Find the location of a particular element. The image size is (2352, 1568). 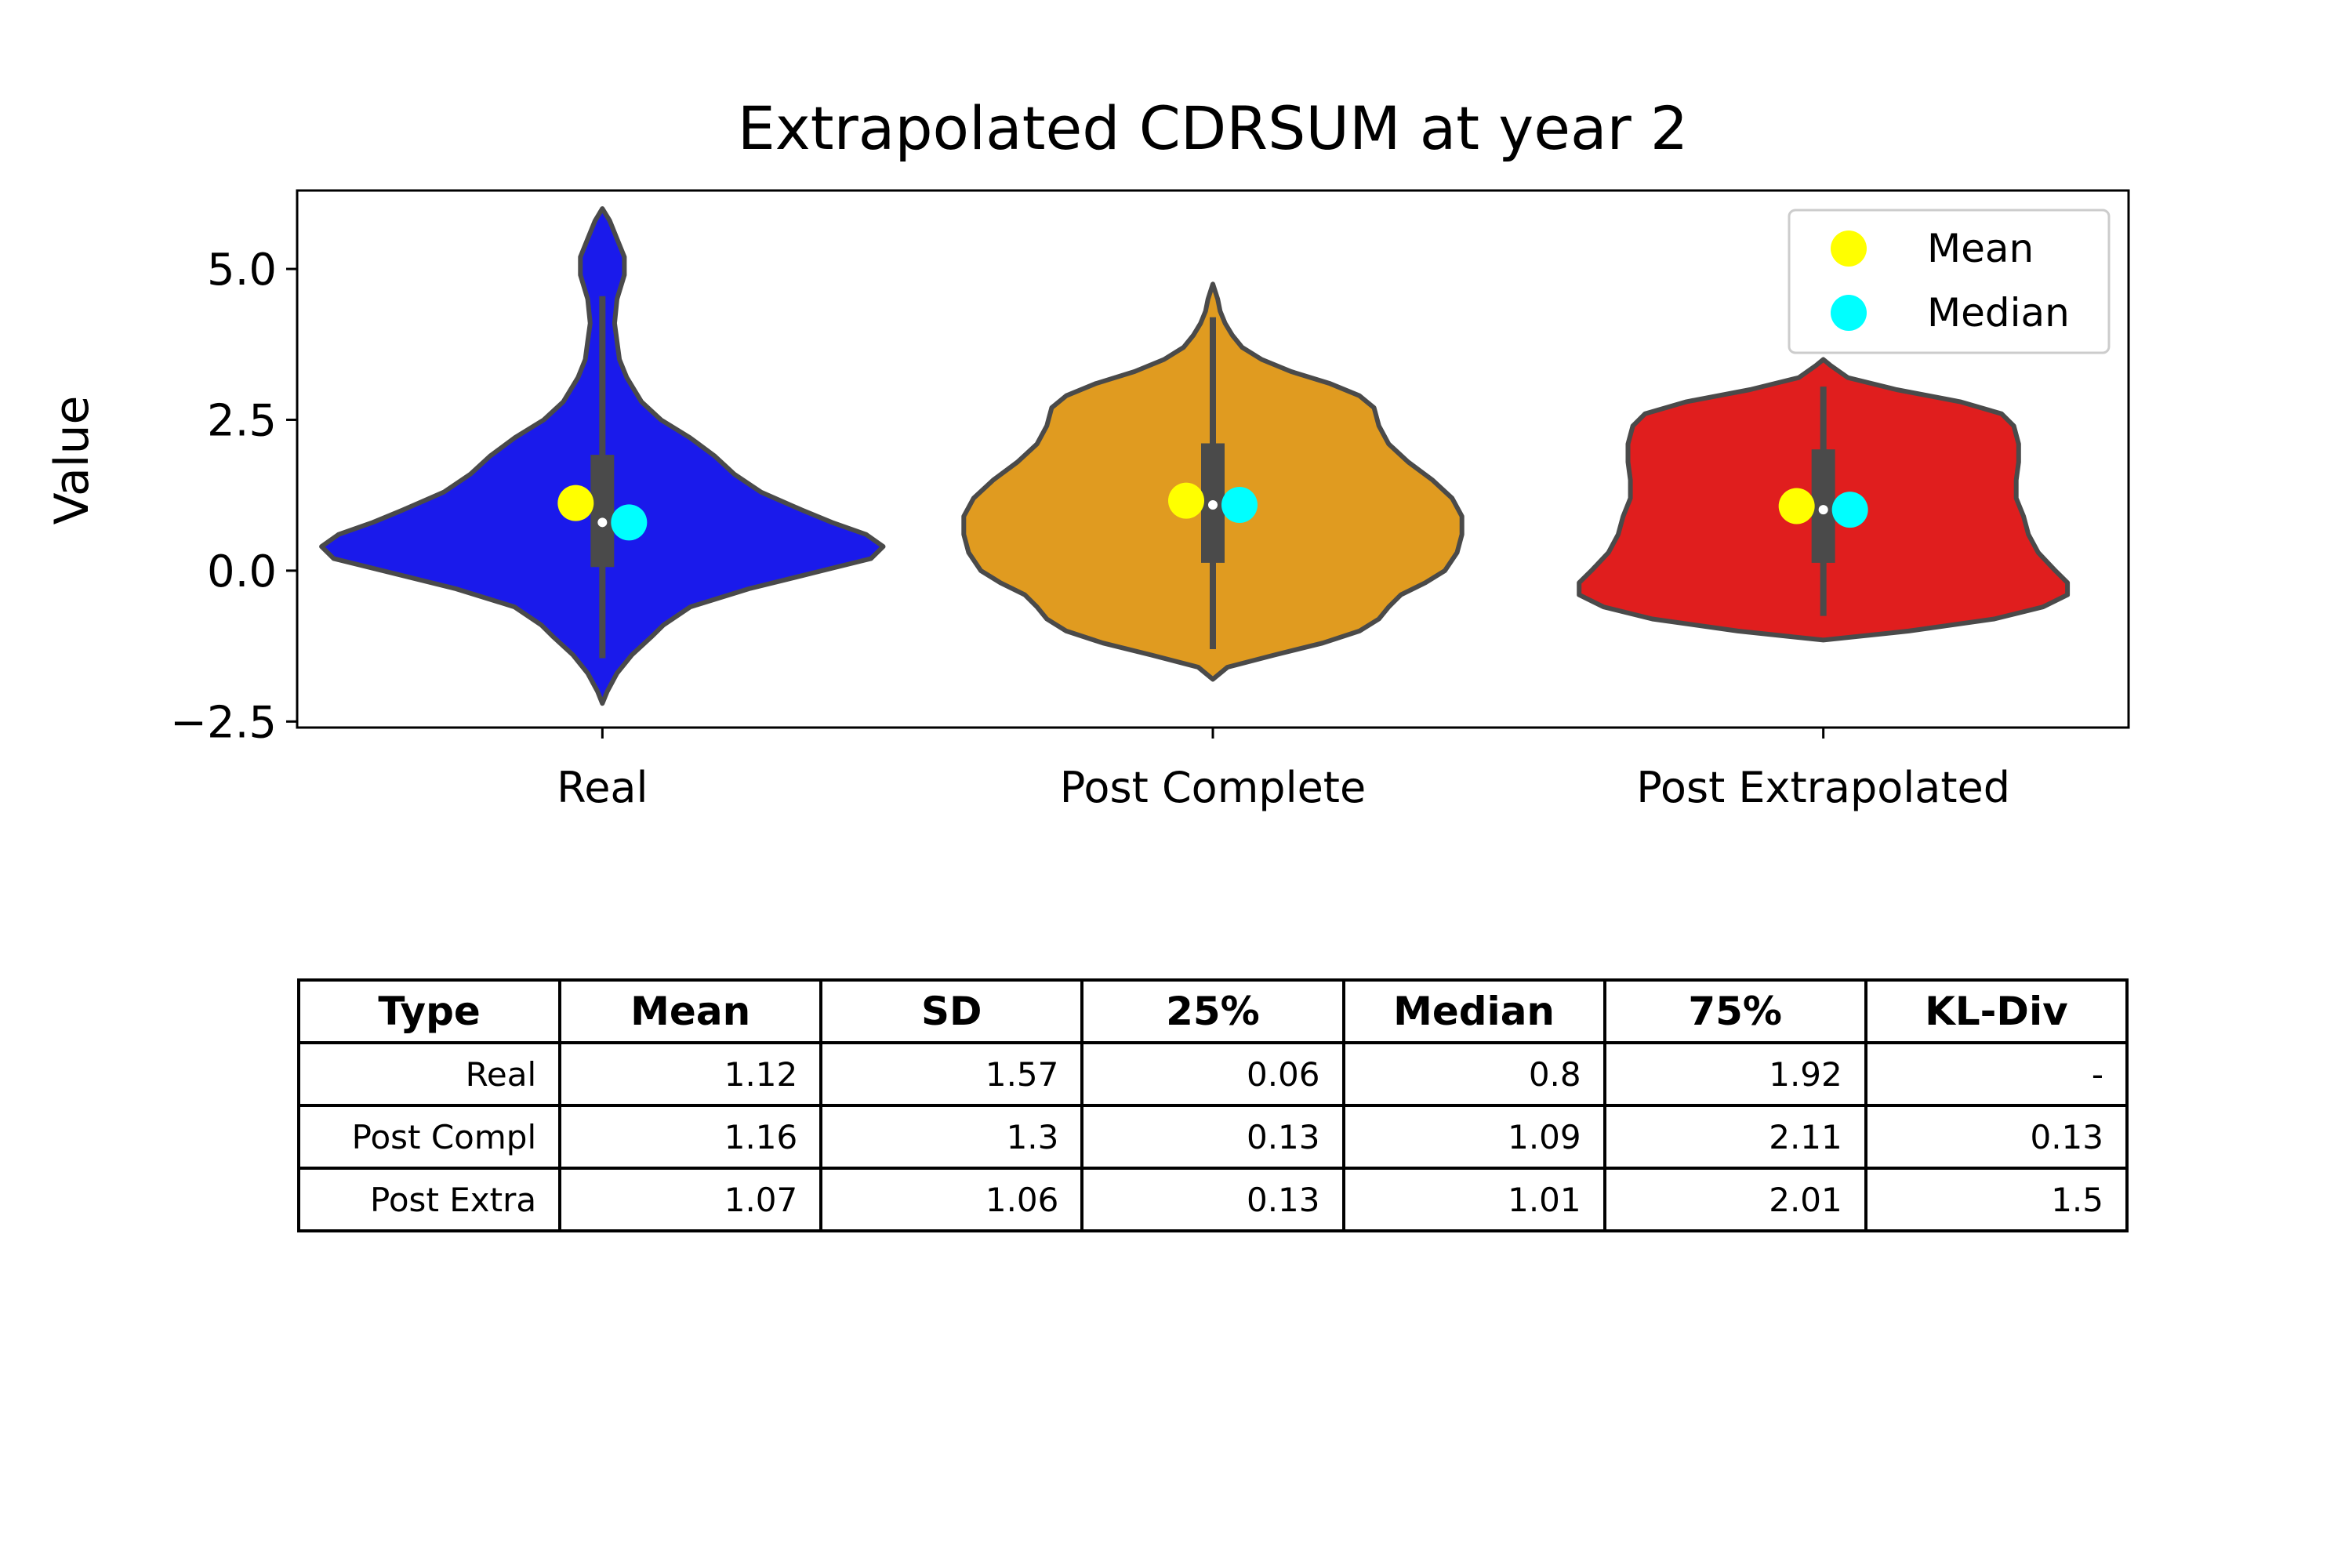

table-cell: 1.3 is located at coordinates (951, 1137).